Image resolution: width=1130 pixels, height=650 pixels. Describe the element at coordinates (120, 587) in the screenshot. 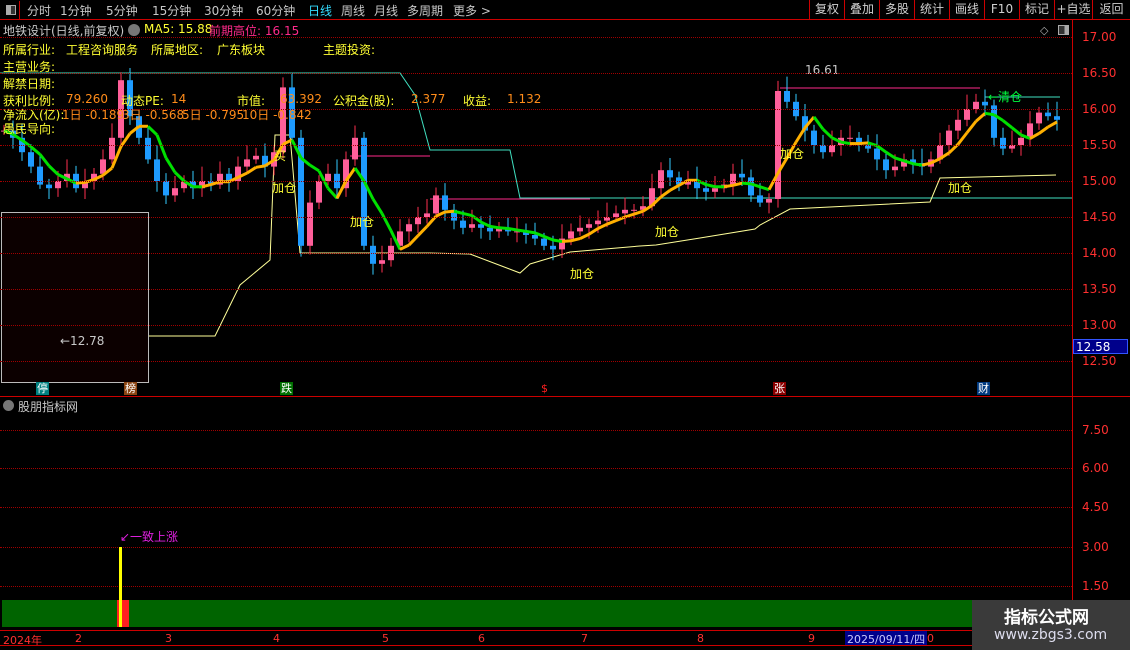

I see `indicator-yellow-bar` at that location.